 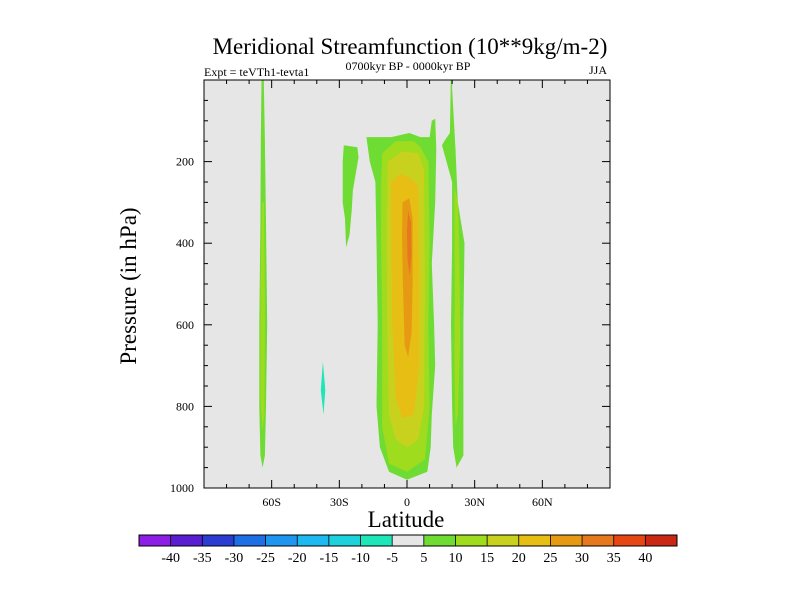 What do you see at coordinates (329, 558) in the screenshot?
I see `colorbar-label: -15` at bounding box center [329, 558].